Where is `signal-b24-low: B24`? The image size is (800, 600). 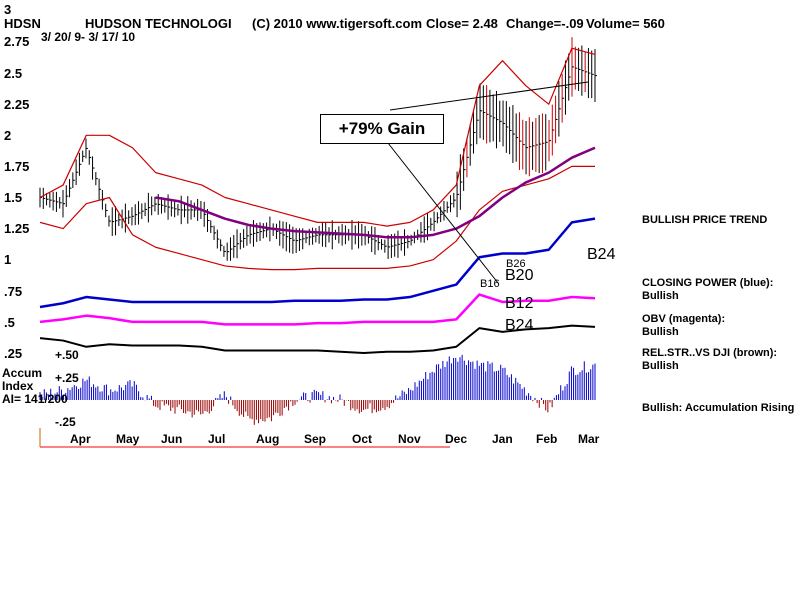 signal-b24-low: B24 is located at coordinates (519, 325).